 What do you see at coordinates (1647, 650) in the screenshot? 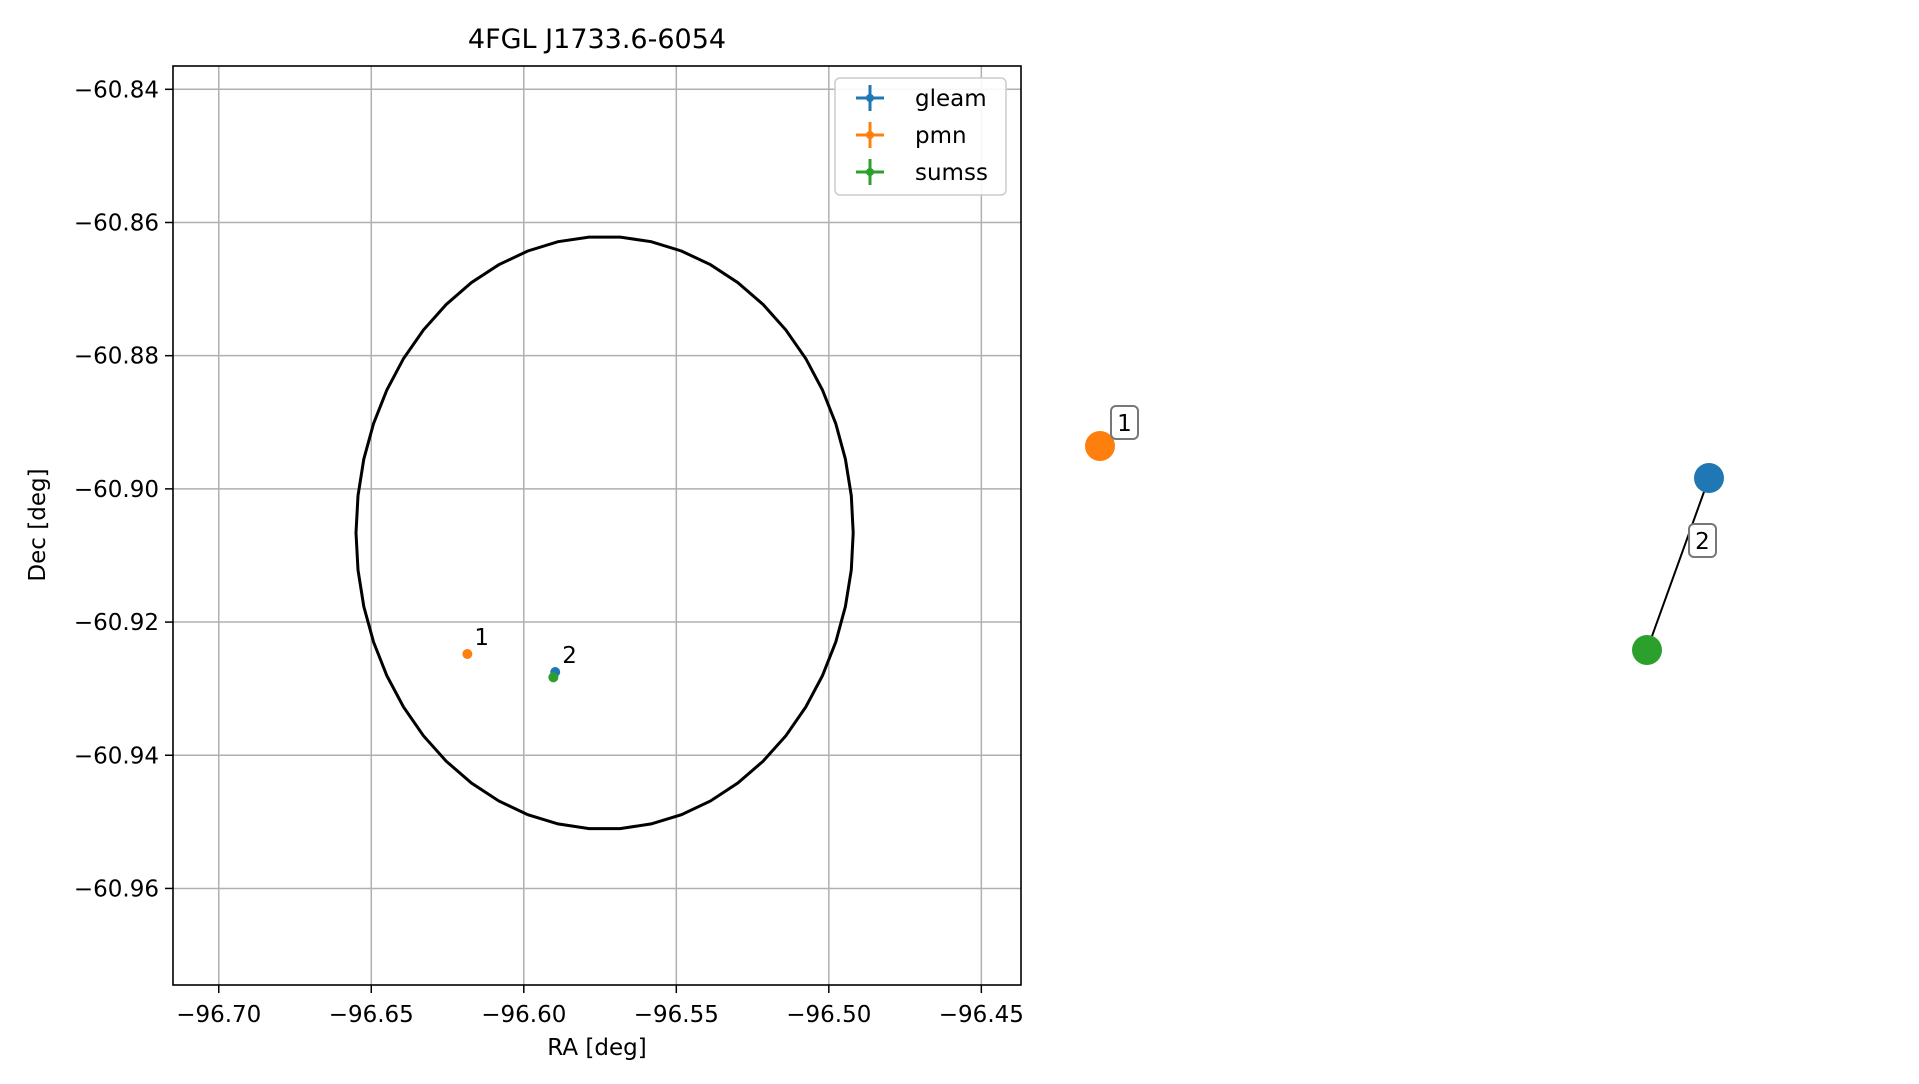
I see `diagram-node-sumss` at bounding box center [1647, 650].